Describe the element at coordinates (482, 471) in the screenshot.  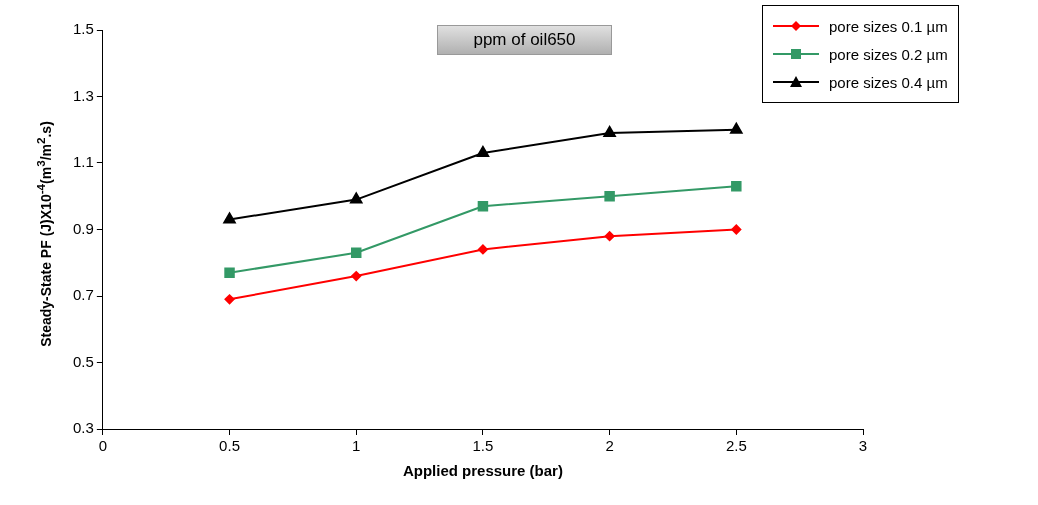
I see `x-axis-title: Applied pressure (bar)` at that location.